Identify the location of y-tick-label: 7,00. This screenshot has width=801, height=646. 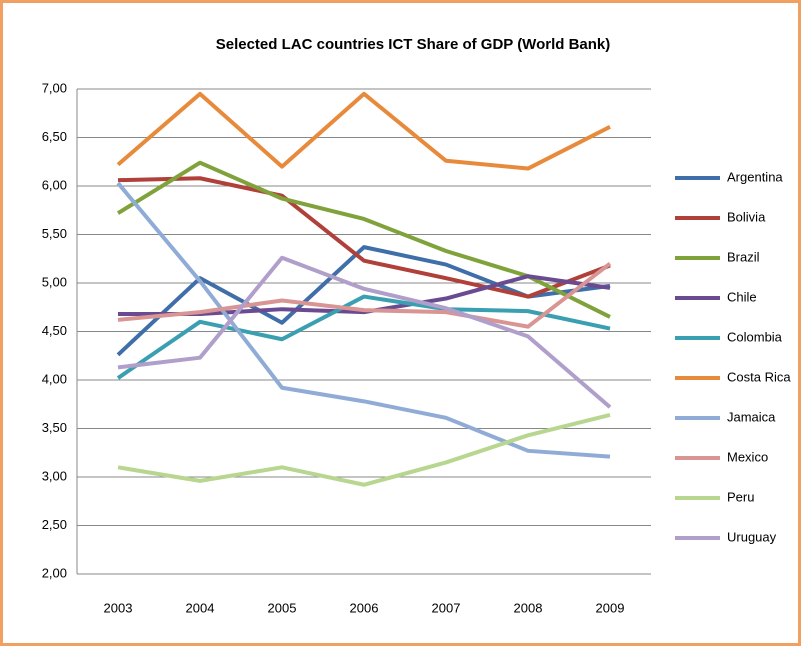
(54, 87).